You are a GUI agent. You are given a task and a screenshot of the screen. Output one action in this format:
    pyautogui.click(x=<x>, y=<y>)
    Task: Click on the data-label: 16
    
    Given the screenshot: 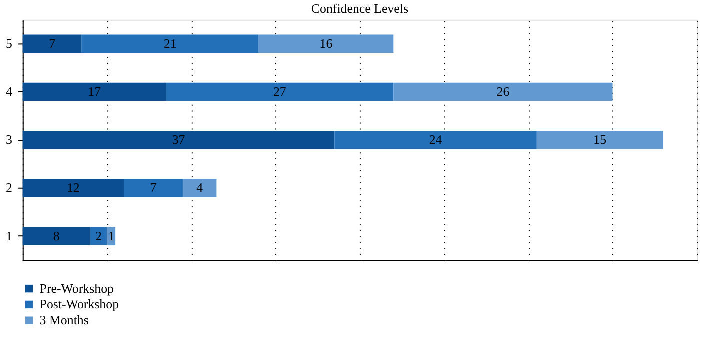 What is the action you would take?
    pyautogui.click(x=327, y=43)
    